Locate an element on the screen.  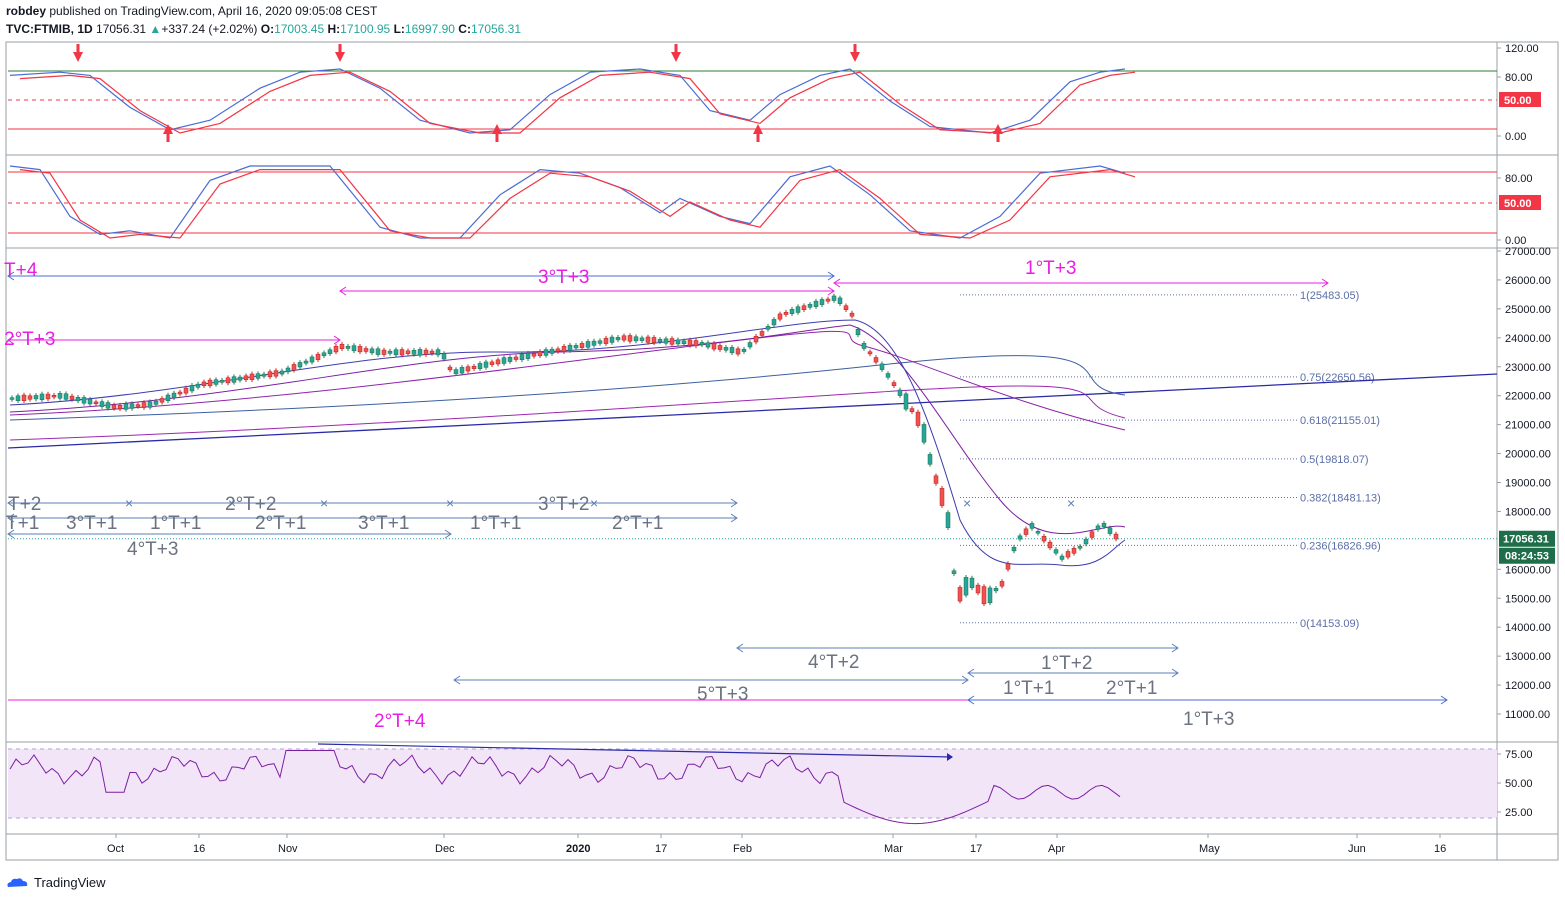
publisher-name: robdey is located at coordinates (26, 11).